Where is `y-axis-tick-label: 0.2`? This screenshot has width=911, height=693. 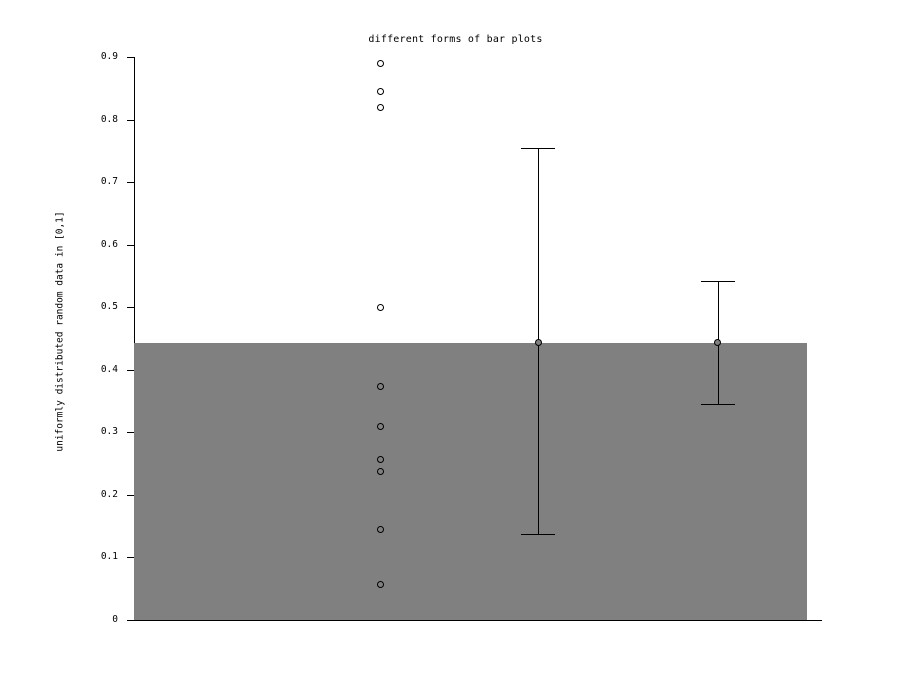 y-axis-tick-label: 0.2 is located at coordinates (109, 494).